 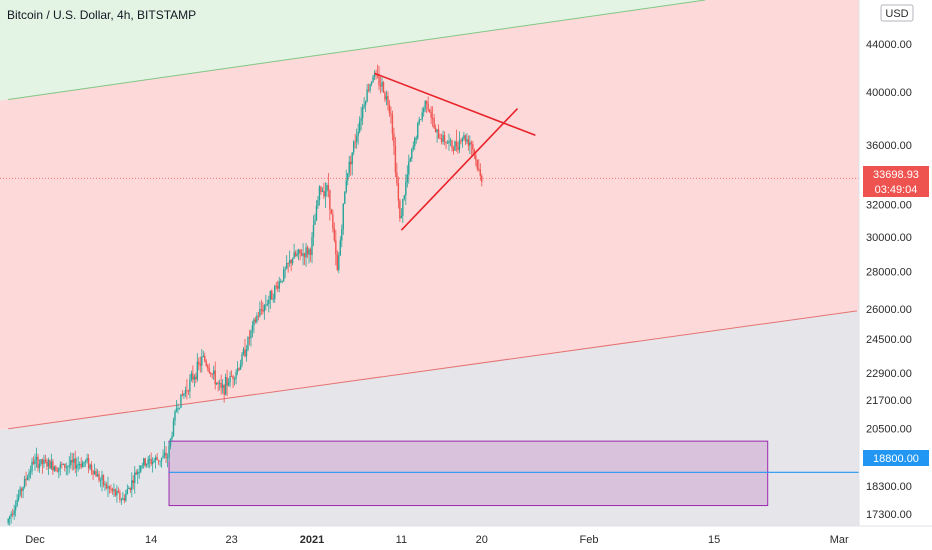 I want to click on time-tick-label: 15, so click(x=714, y=540).